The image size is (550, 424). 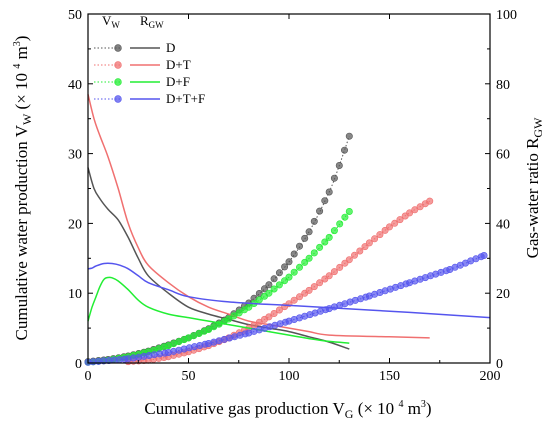 What do you see at coordinates (75, 224) in the screenshot?
I see `y-tick-label: 20` at bounding box center [75, 224].